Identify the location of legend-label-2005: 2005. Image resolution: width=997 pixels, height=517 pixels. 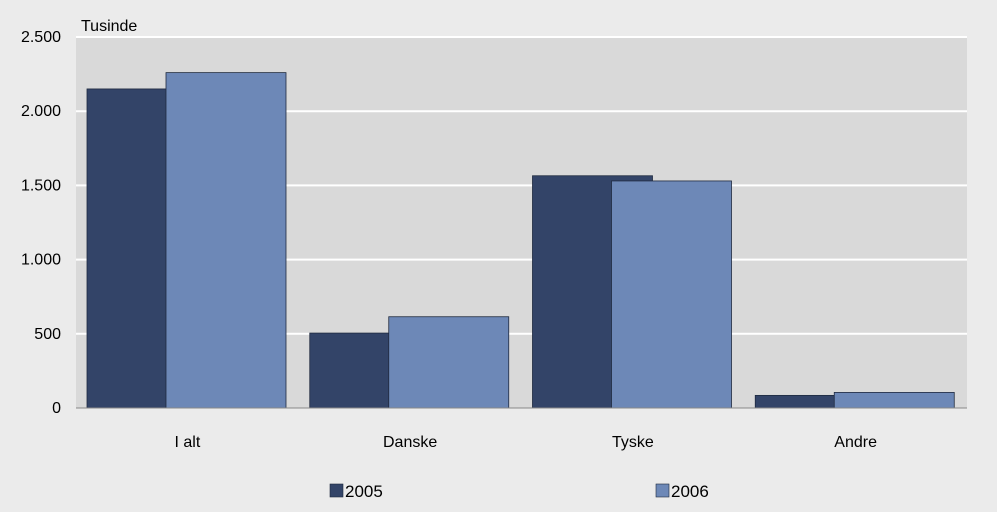
(364, 491).